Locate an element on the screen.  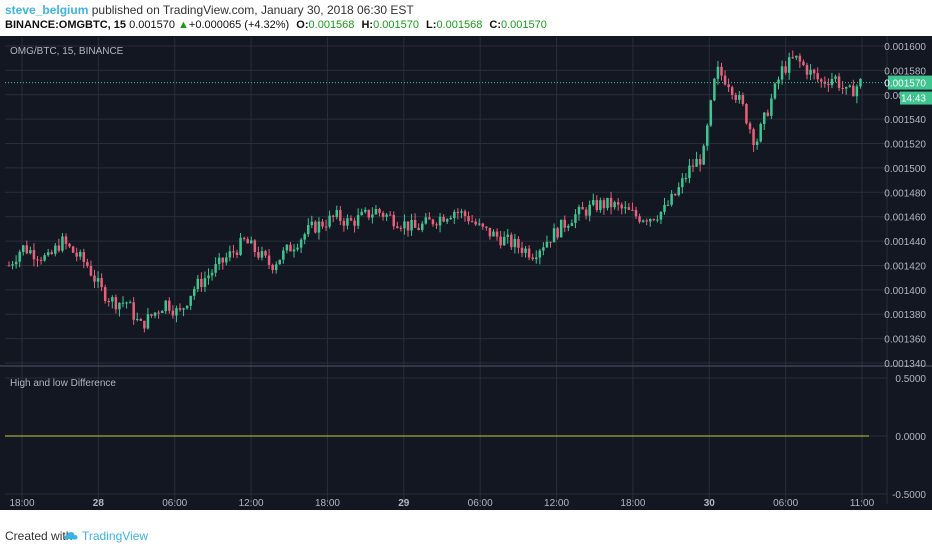
price-tick-label: 0.001420 is located at coordinates (905, 266).